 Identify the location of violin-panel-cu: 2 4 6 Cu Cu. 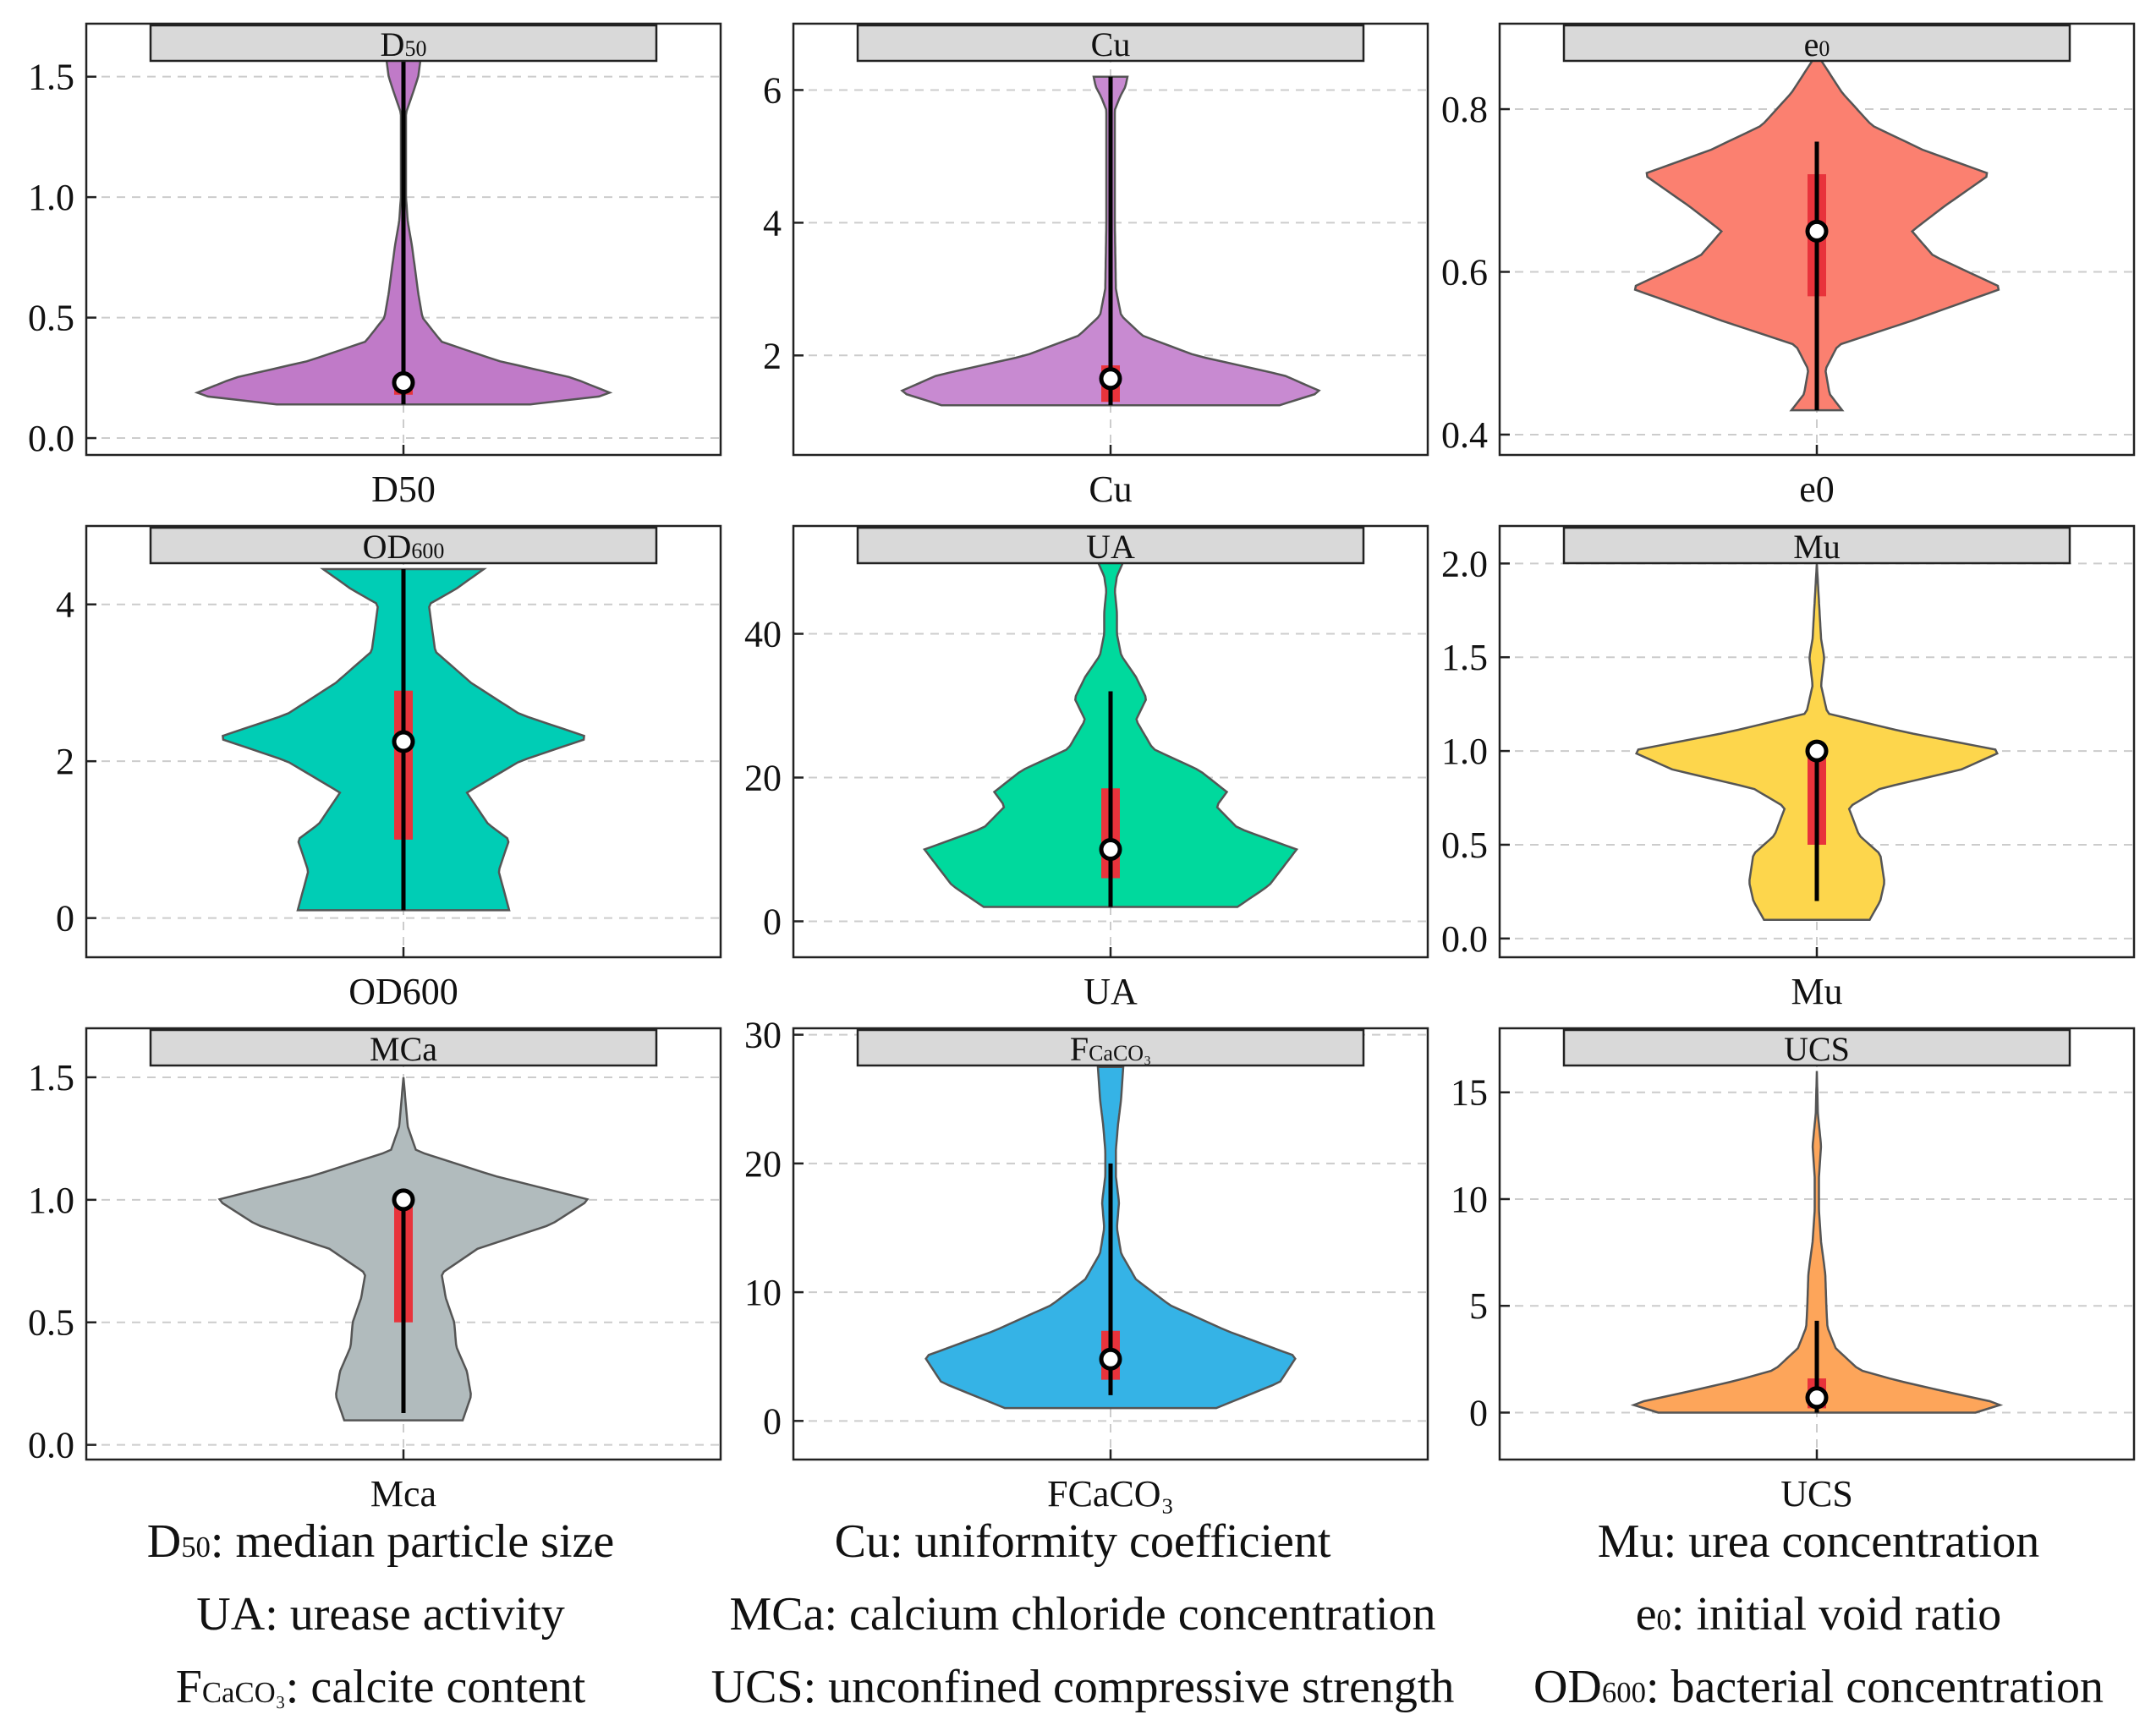
(1096, 266).